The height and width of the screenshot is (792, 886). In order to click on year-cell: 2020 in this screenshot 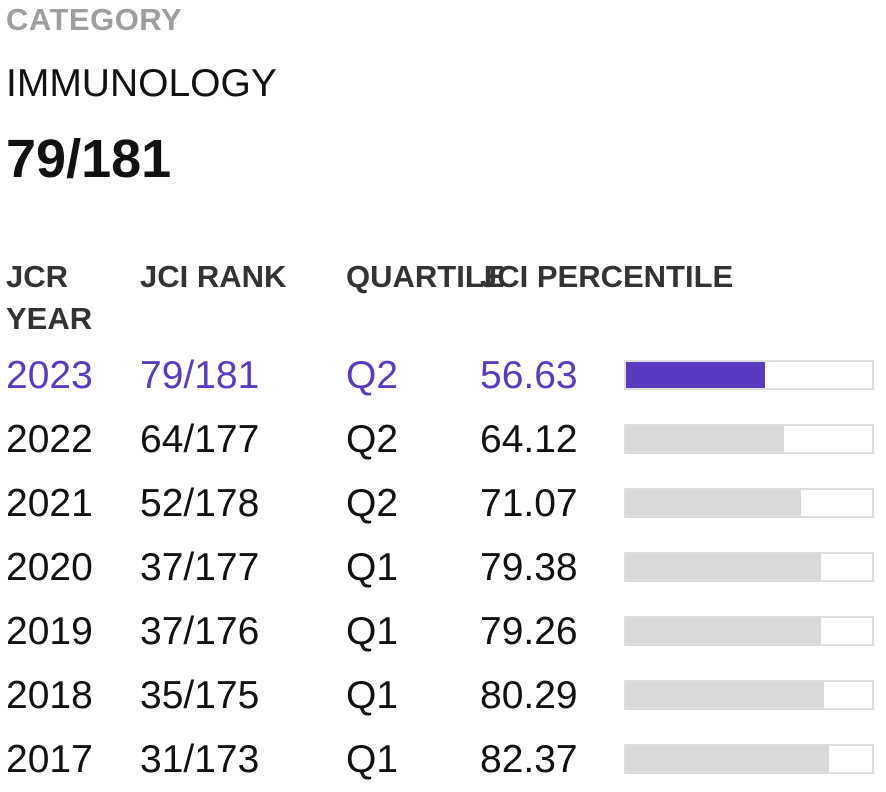, I will do `click(49, 567)`.